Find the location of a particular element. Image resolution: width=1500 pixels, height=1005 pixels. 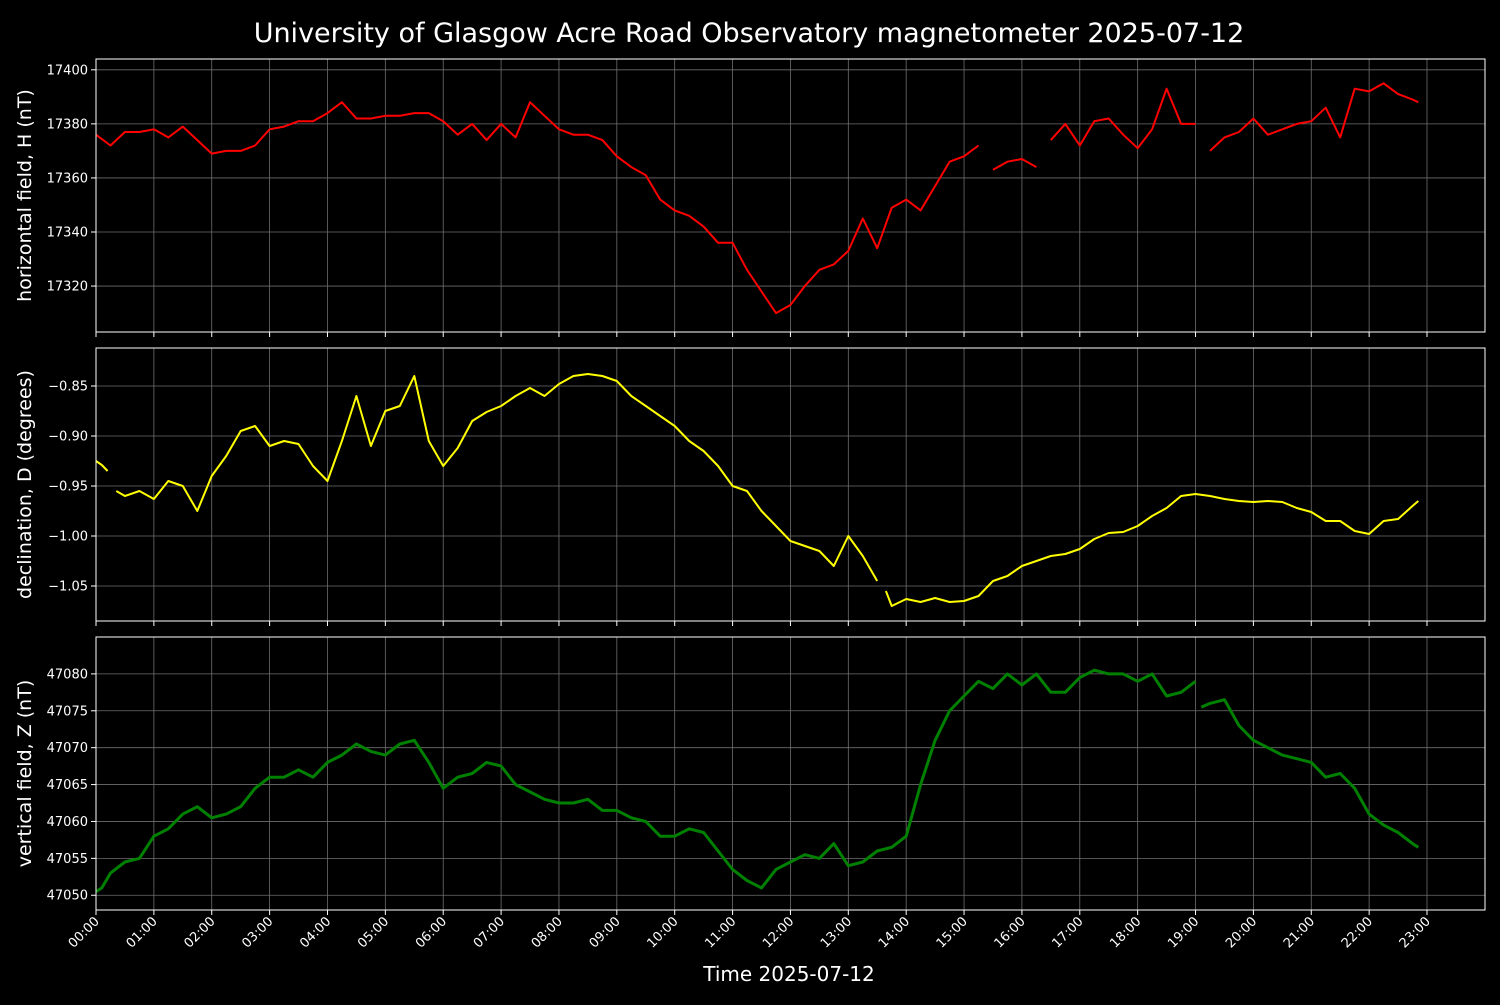

y-tick-label: 47070 is located at coordinates (67, 748).